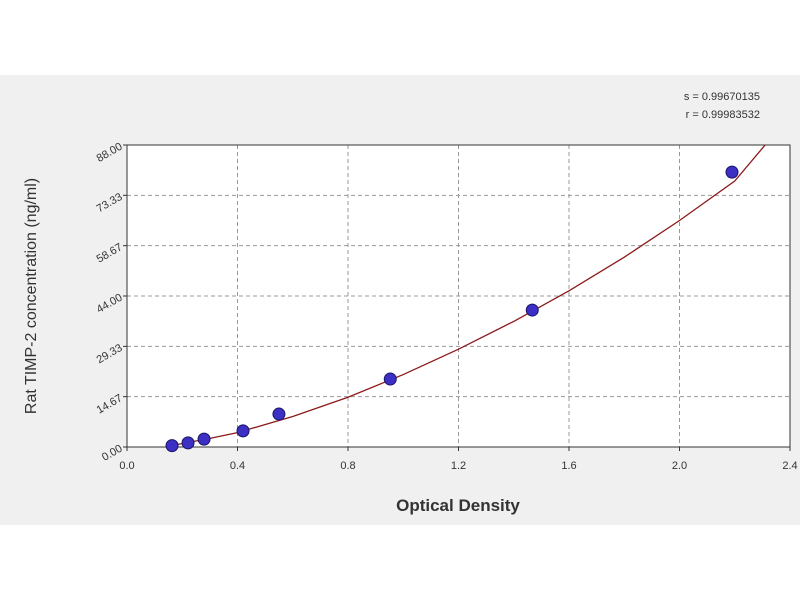 This screenshot has width=800, height=600. Describe the element at coordinates (237, 466) in the screenshot. I see `x-tick-label: 0.4` at that location.